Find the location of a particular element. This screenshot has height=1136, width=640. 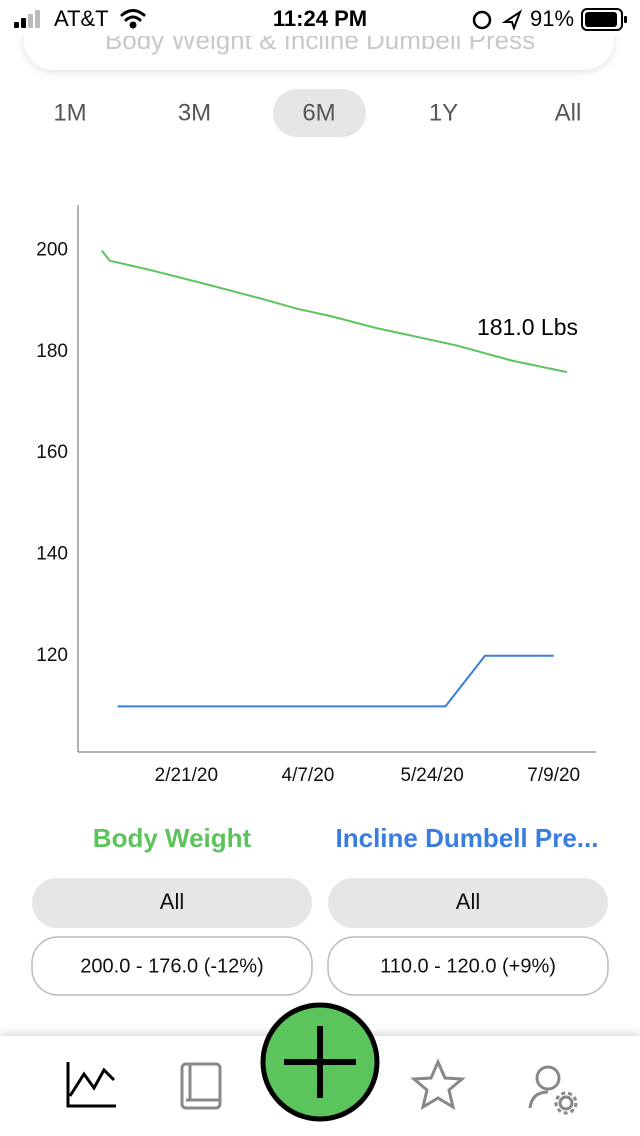

range-tab: 1Y is located at coordinates (443, 112).